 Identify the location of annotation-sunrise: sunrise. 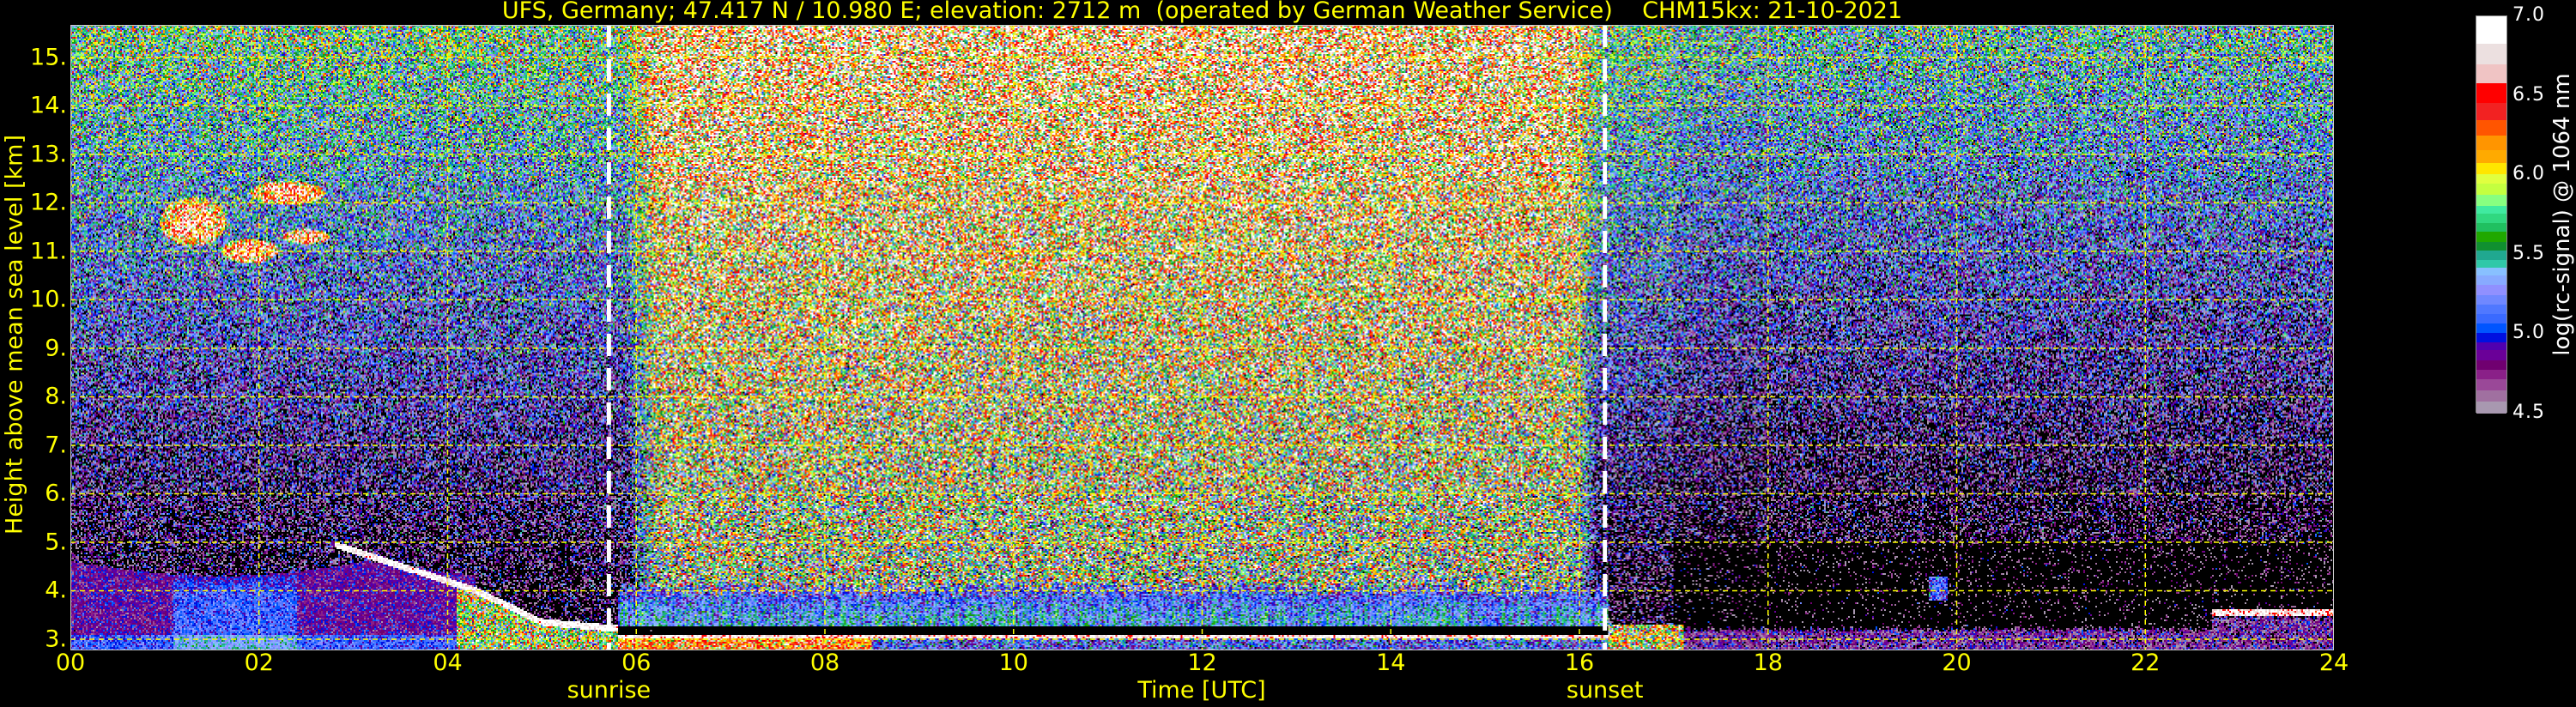
(609, 690).